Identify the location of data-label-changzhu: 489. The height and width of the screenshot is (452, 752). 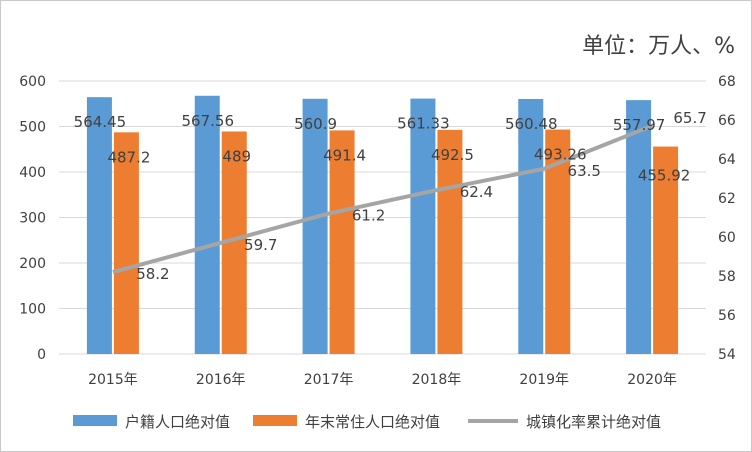
(236, 157).